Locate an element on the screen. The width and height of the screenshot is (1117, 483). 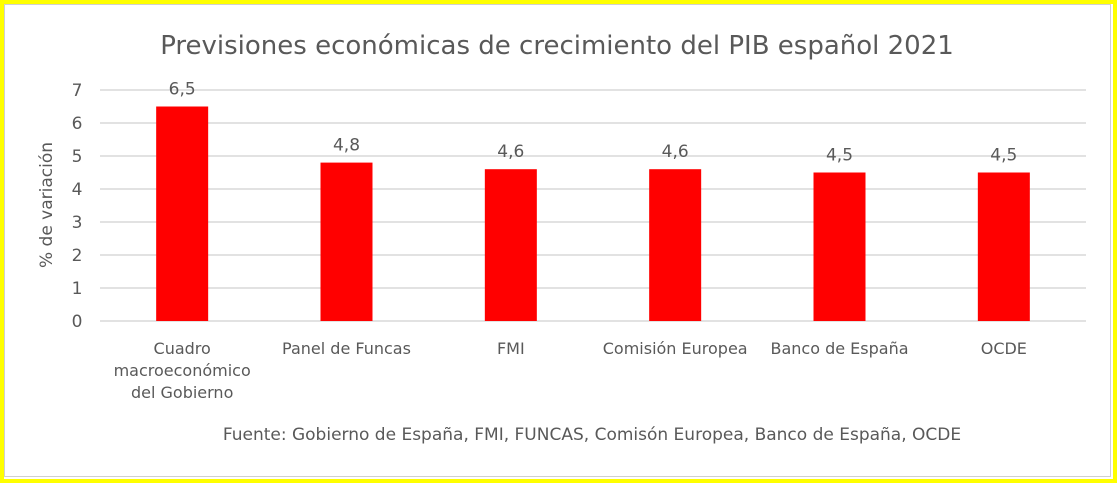
x-tick-label: del Gobierno is located at coordinates (182, 392).